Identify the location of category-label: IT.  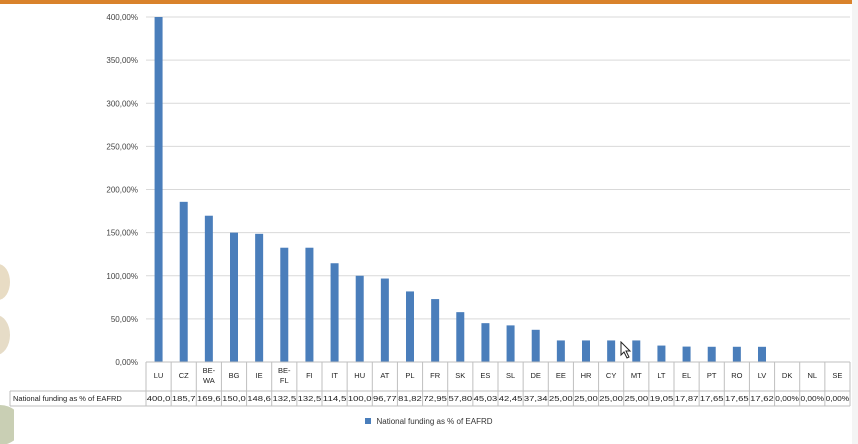
(334, 375).